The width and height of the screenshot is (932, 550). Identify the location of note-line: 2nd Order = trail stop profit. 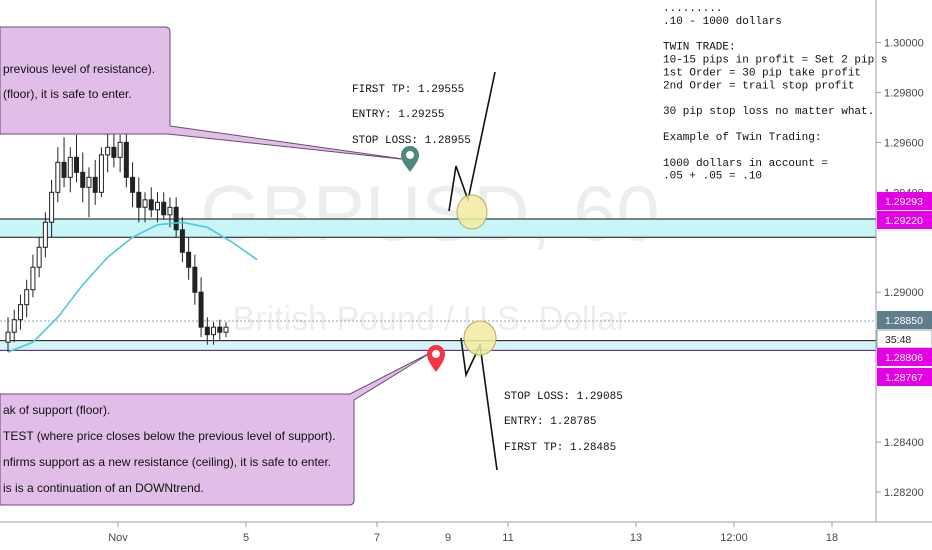
(758, 86).